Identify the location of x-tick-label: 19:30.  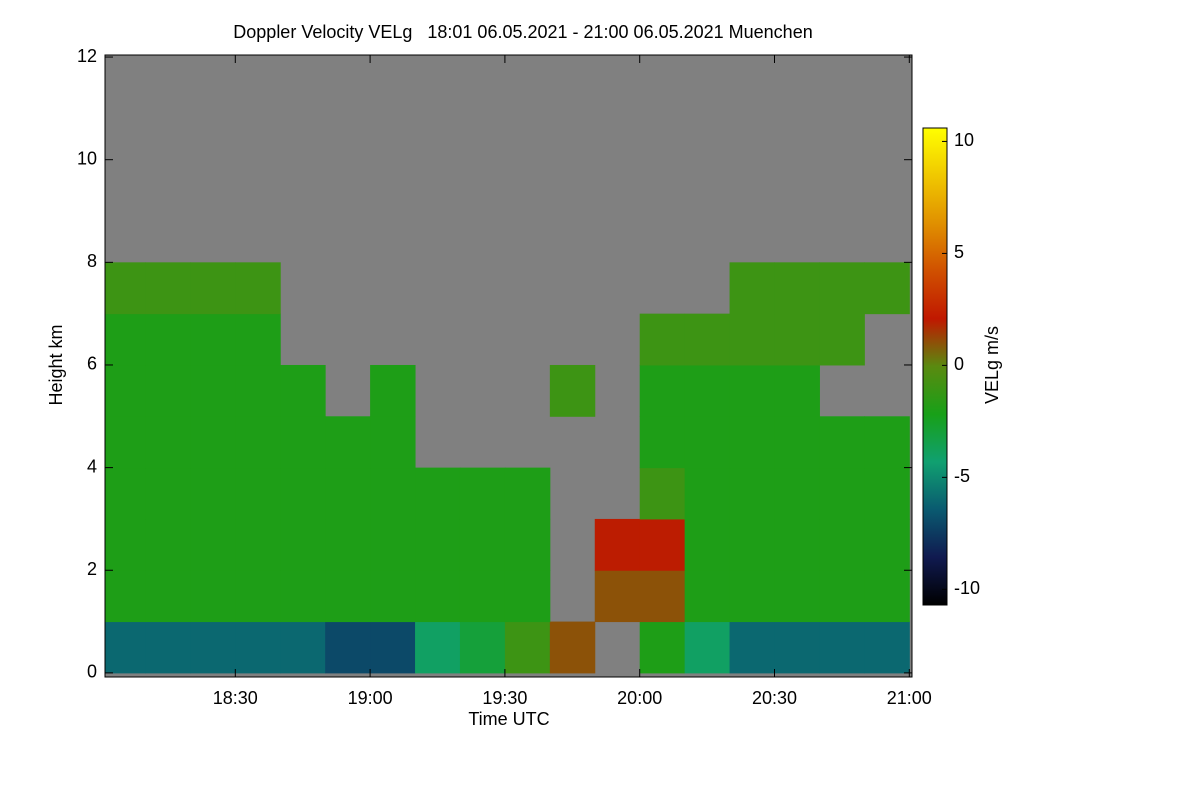
(504, 698).